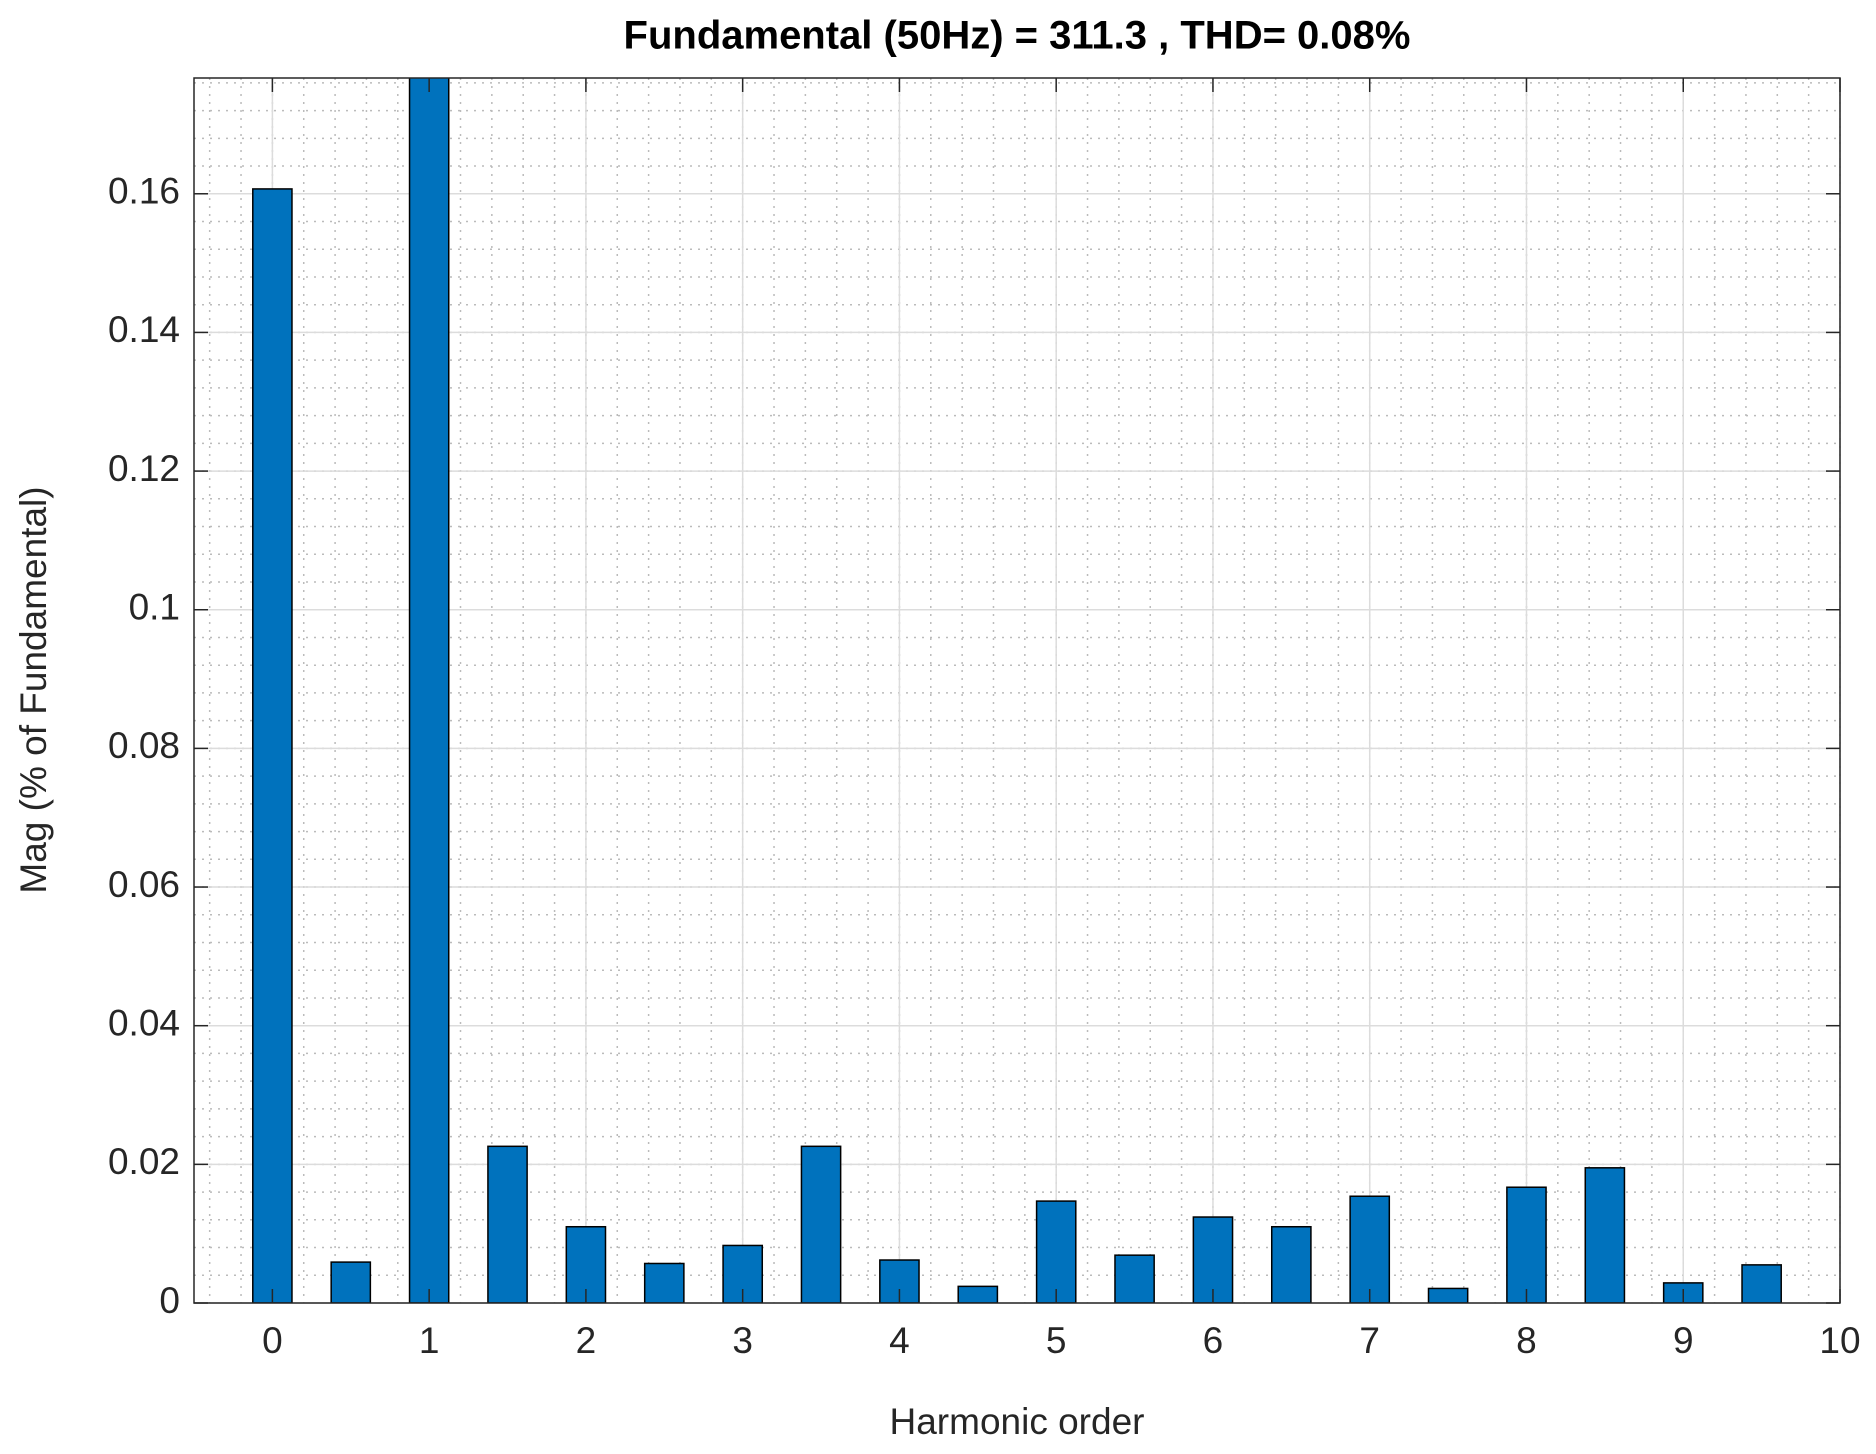  Describe the element at coordinates (899, 1340) in the screenshot. I see `x-tick-label: 4` at that location.